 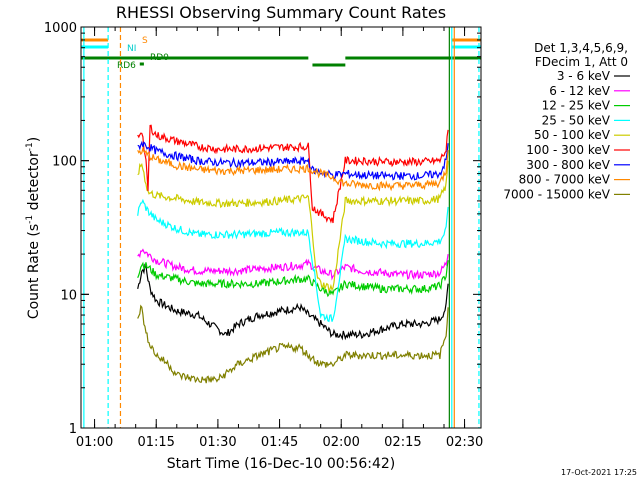 What do you see at coordinates (64, 162) in the screenshot?
I see `y-tick-label: 100` at bounding box center [64, 162].